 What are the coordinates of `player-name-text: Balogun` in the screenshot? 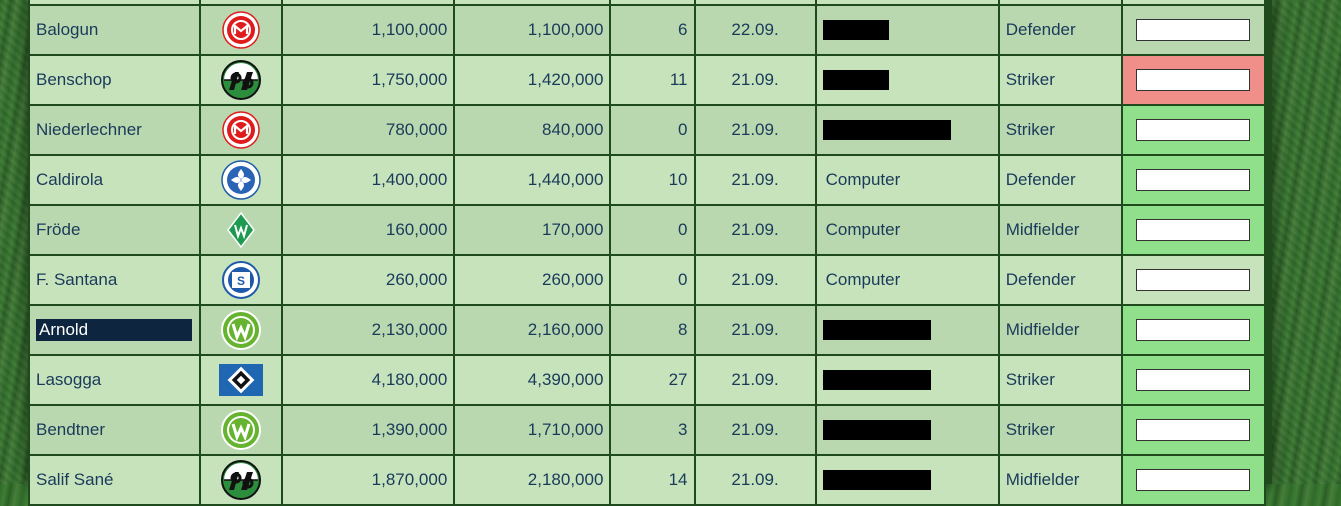 It's located at (67, 29).